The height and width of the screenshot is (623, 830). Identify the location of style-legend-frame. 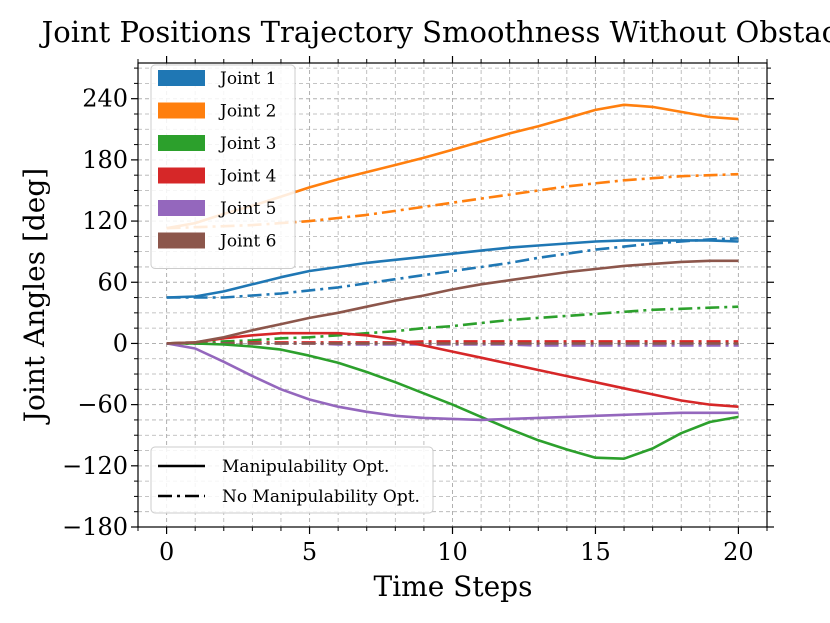
(292, 480).